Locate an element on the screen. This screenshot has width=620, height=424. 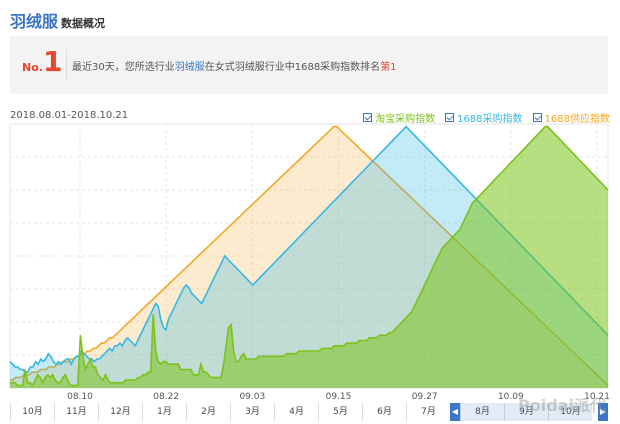
legend-label-1688-purchase: 1688采购指数 is located at coordinates (490, 119).